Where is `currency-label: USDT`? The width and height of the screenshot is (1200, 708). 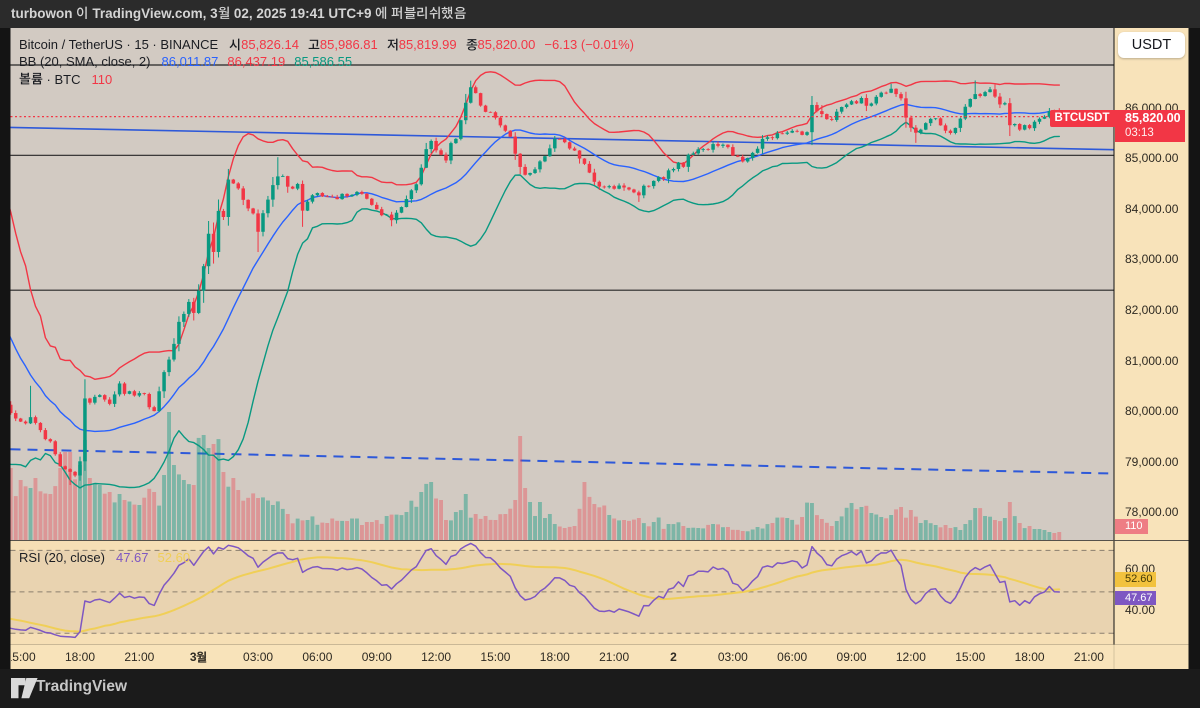 currency-label: USDT is located at coordinates (1151, 45).